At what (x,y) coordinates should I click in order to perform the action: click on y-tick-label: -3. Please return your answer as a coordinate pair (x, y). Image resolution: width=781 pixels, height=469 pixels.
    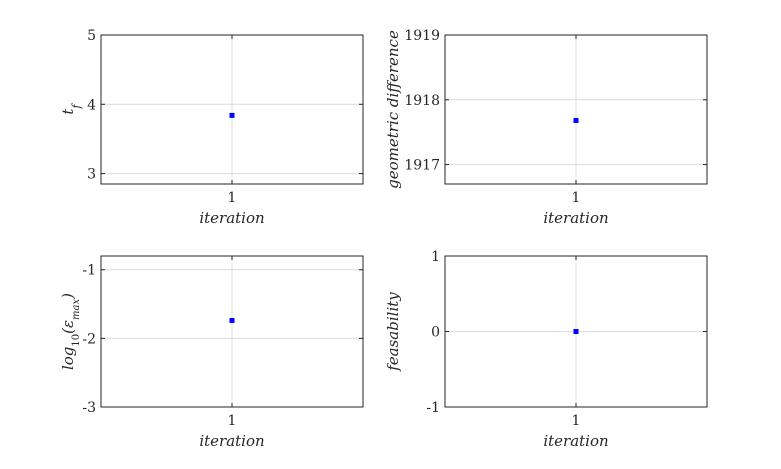
    Looking at the image, I should click on (89, 408).